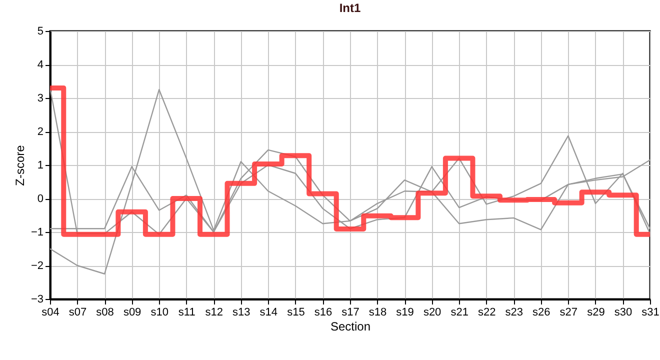 The height and width of the screenshot is (360, 660). I want to click on x-tick-label: s22, so click(487, 312).